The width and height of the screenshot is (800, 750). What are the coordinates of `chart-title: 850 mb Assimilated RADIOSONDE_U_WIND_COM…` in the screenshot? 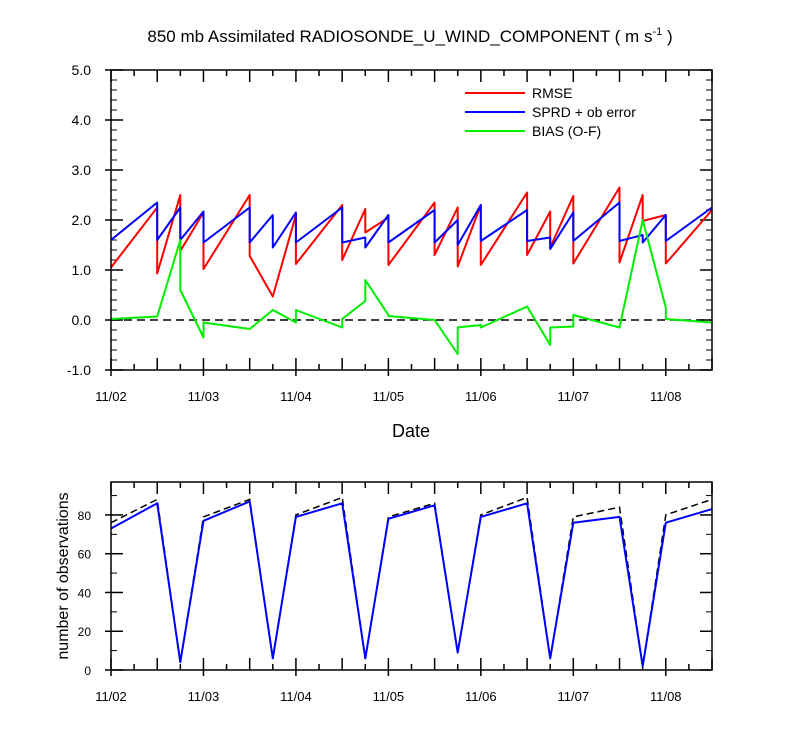 It's located at (409, 36).